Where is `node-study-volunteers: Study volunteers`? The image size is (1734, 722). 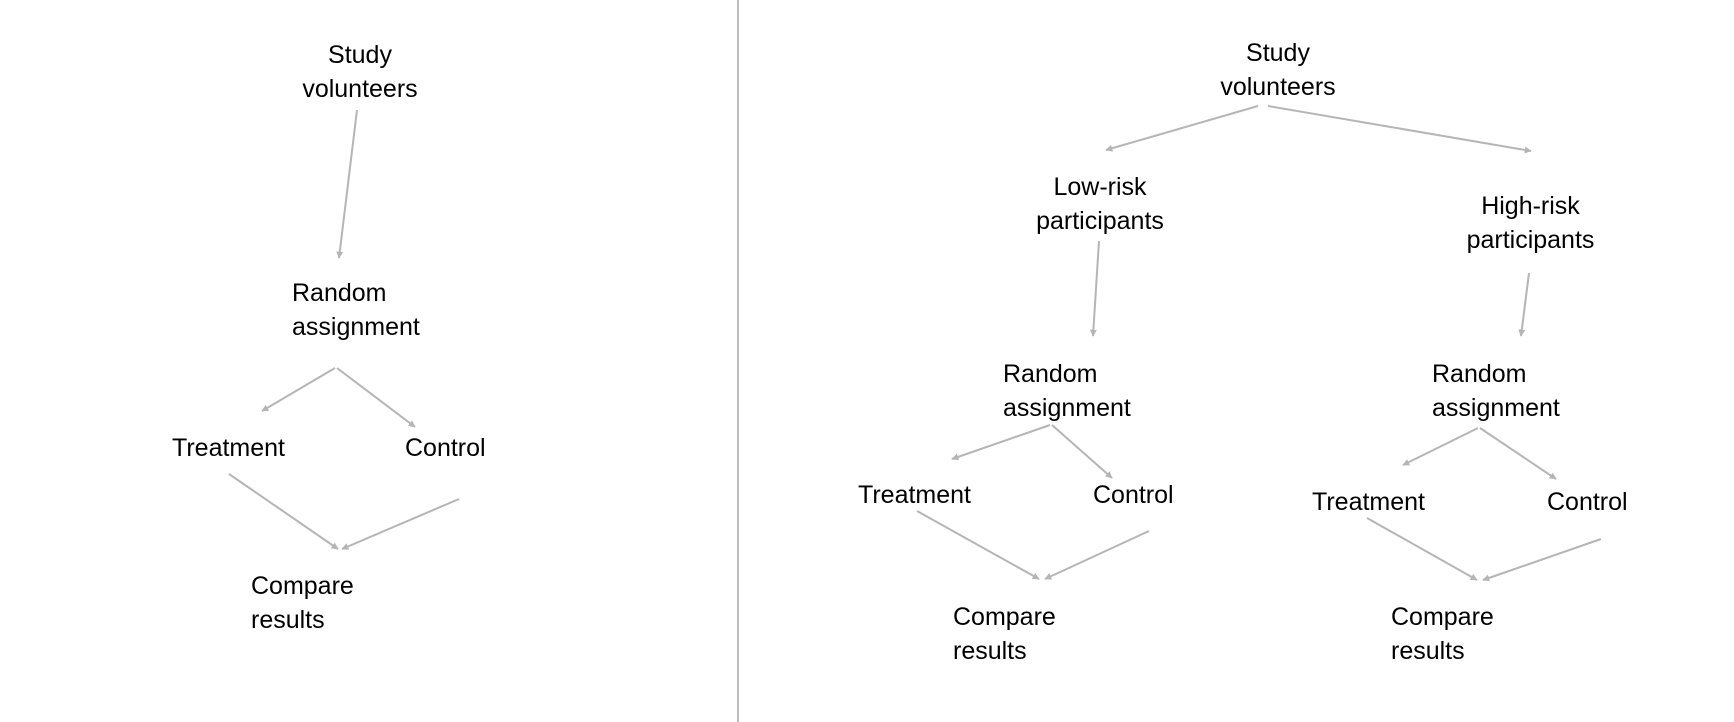 node-study-volunteers: Study volunteers is located at coordinates (360, 72).